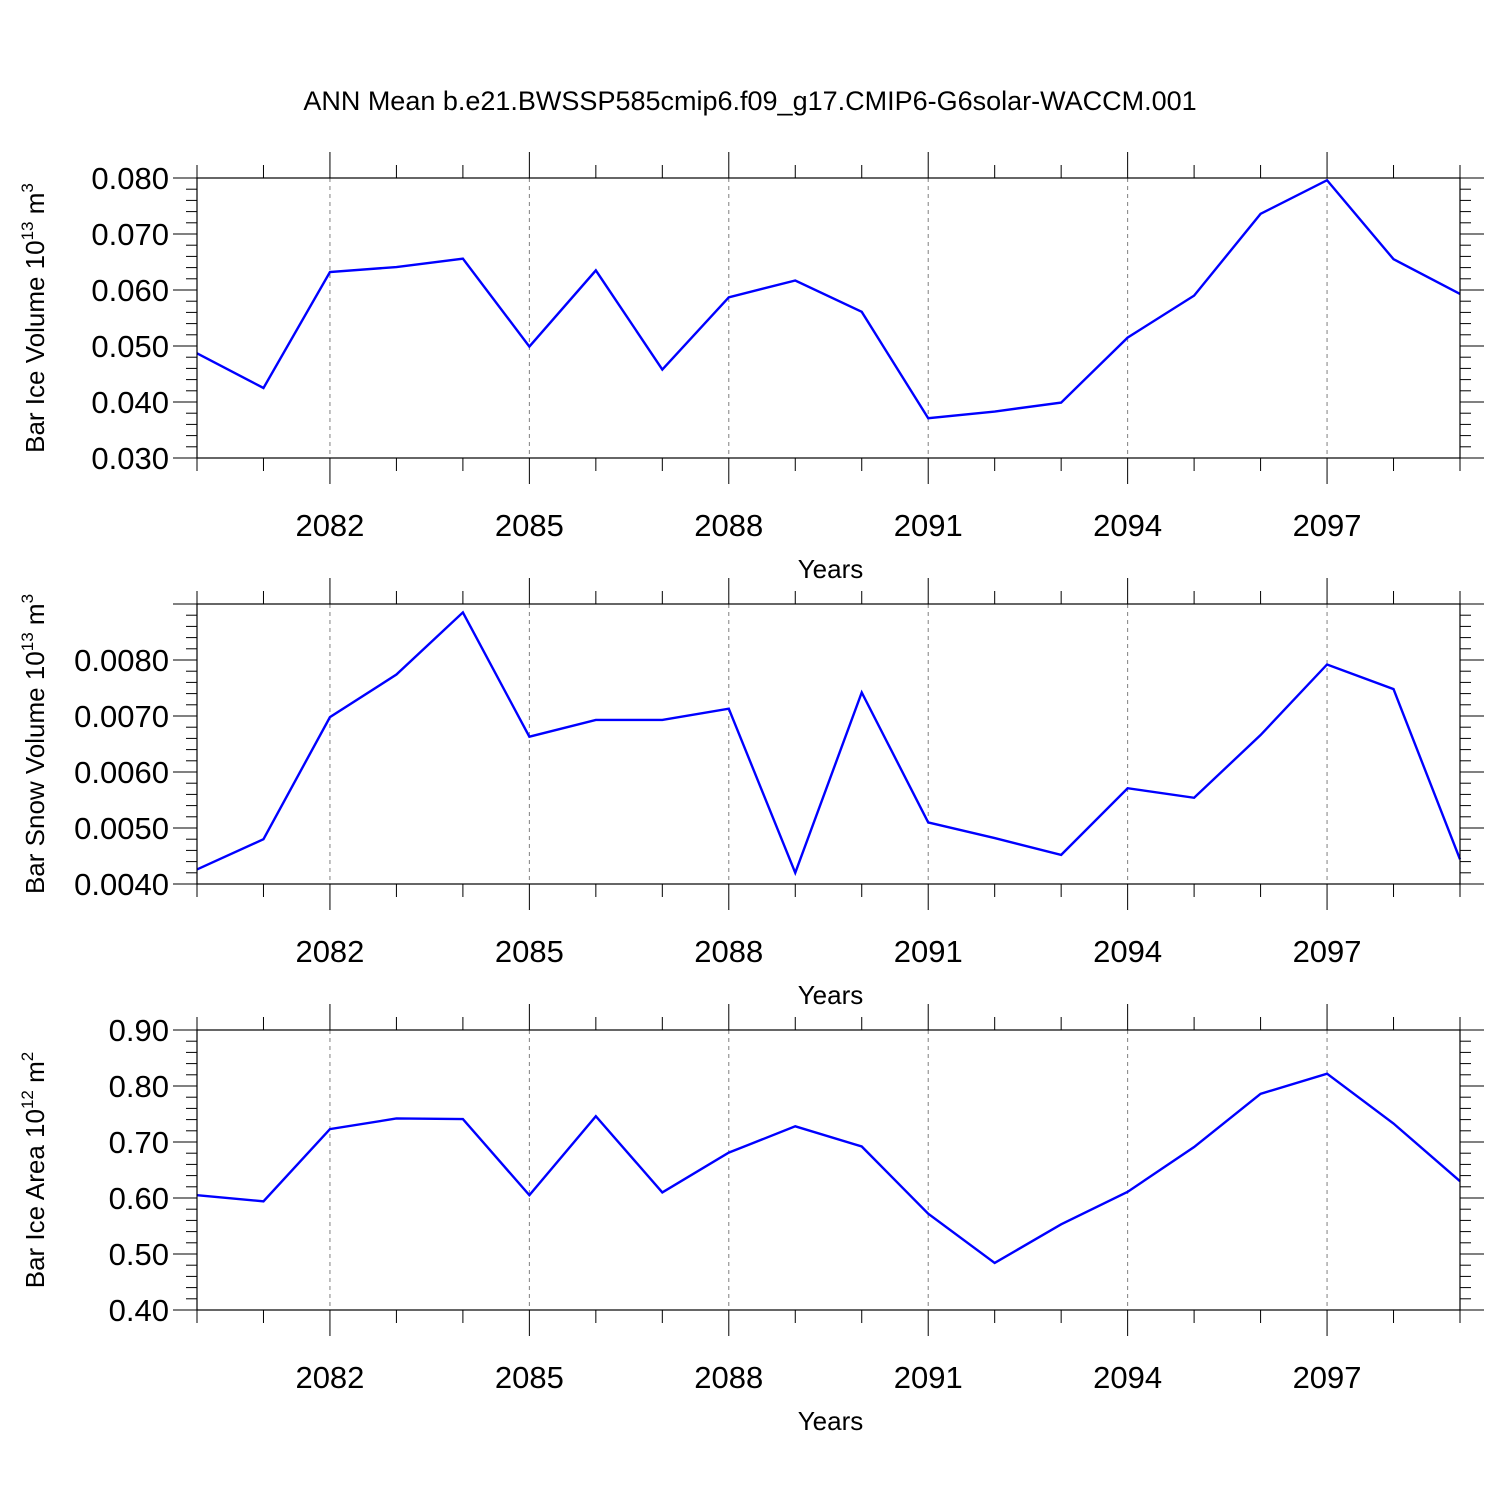 The height and width of the screenshot is (1505, 1500). Describe the element at coordinates (34, 318) in the screenshot. I see `y-axis-label: Bar Ice Volume 1013 m3` at that location.